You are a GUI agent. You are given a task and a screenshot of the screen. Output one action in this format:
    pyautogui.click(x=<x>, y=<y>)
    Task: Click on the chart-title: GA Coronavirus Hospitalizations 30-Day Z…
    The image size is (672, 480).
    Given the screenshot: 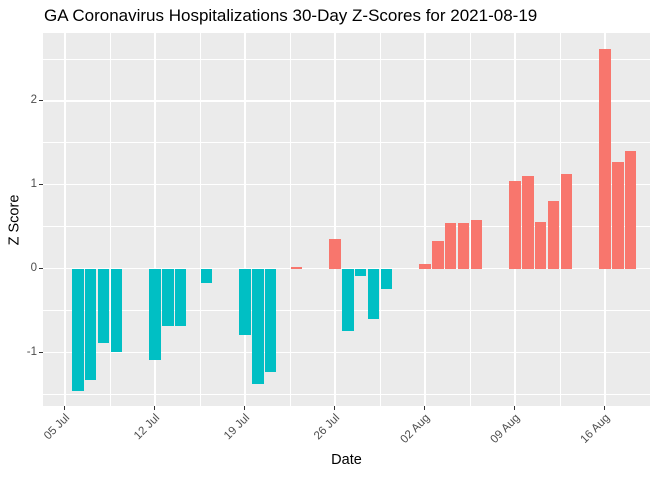 What is the action you would take?
    pyautogui.click(x=291, y=15)
    